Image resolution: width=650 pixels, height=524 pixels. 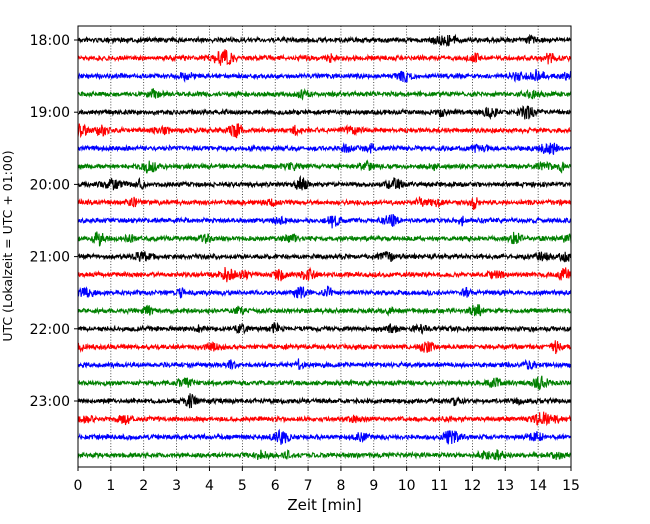 What do you see at coordinates (143, 486) in the screenshot?
I see `x-tick-label-2: 2` at bounding box center [143, 486].